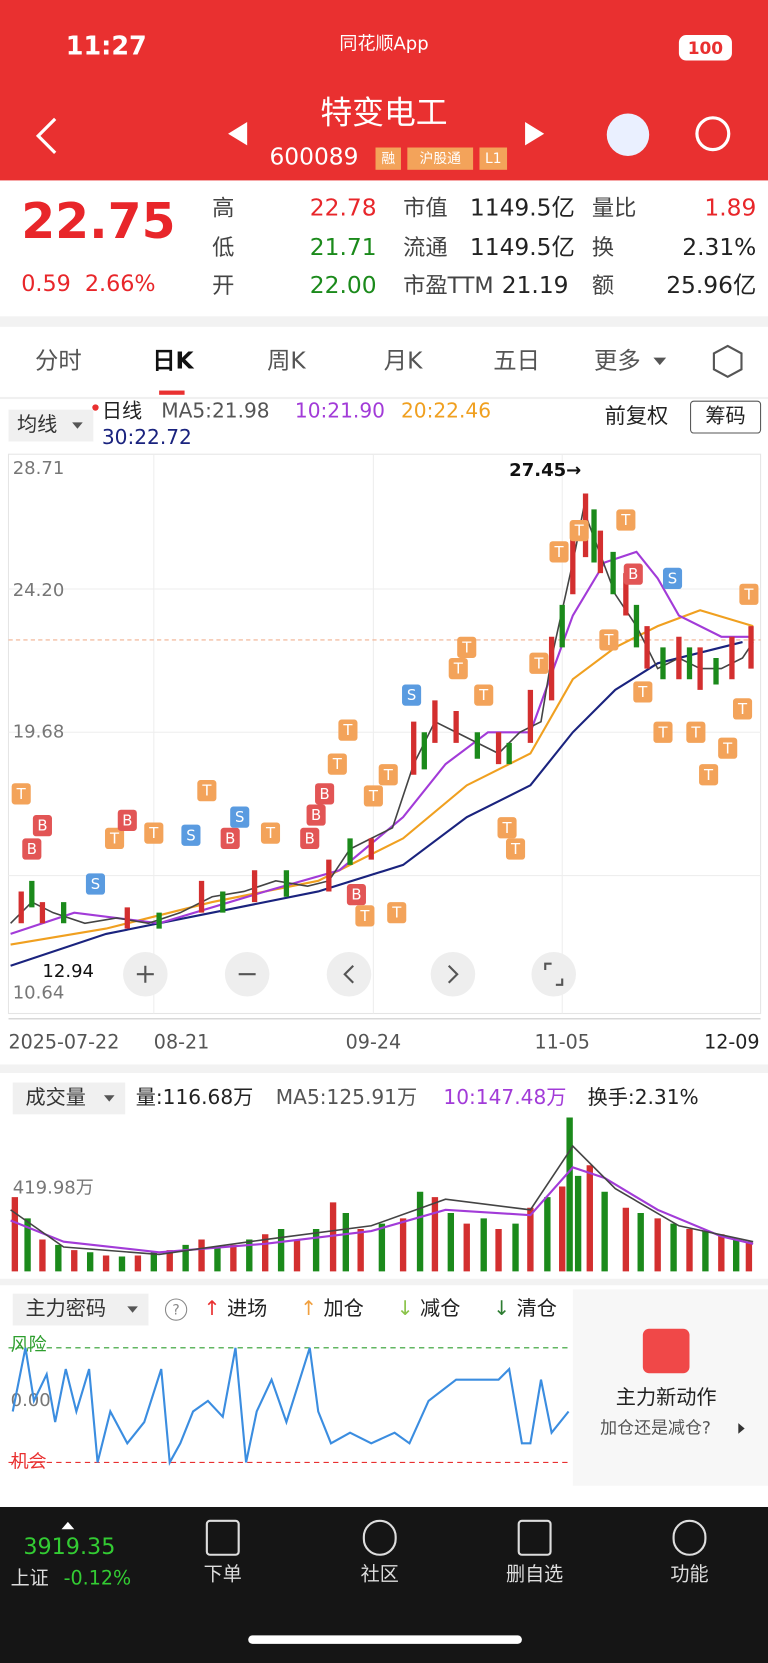  What do you see at coordinates (383, 44) in the screenshot?
I see `app-name: 同花顺App` at bounding box center [383, 44].